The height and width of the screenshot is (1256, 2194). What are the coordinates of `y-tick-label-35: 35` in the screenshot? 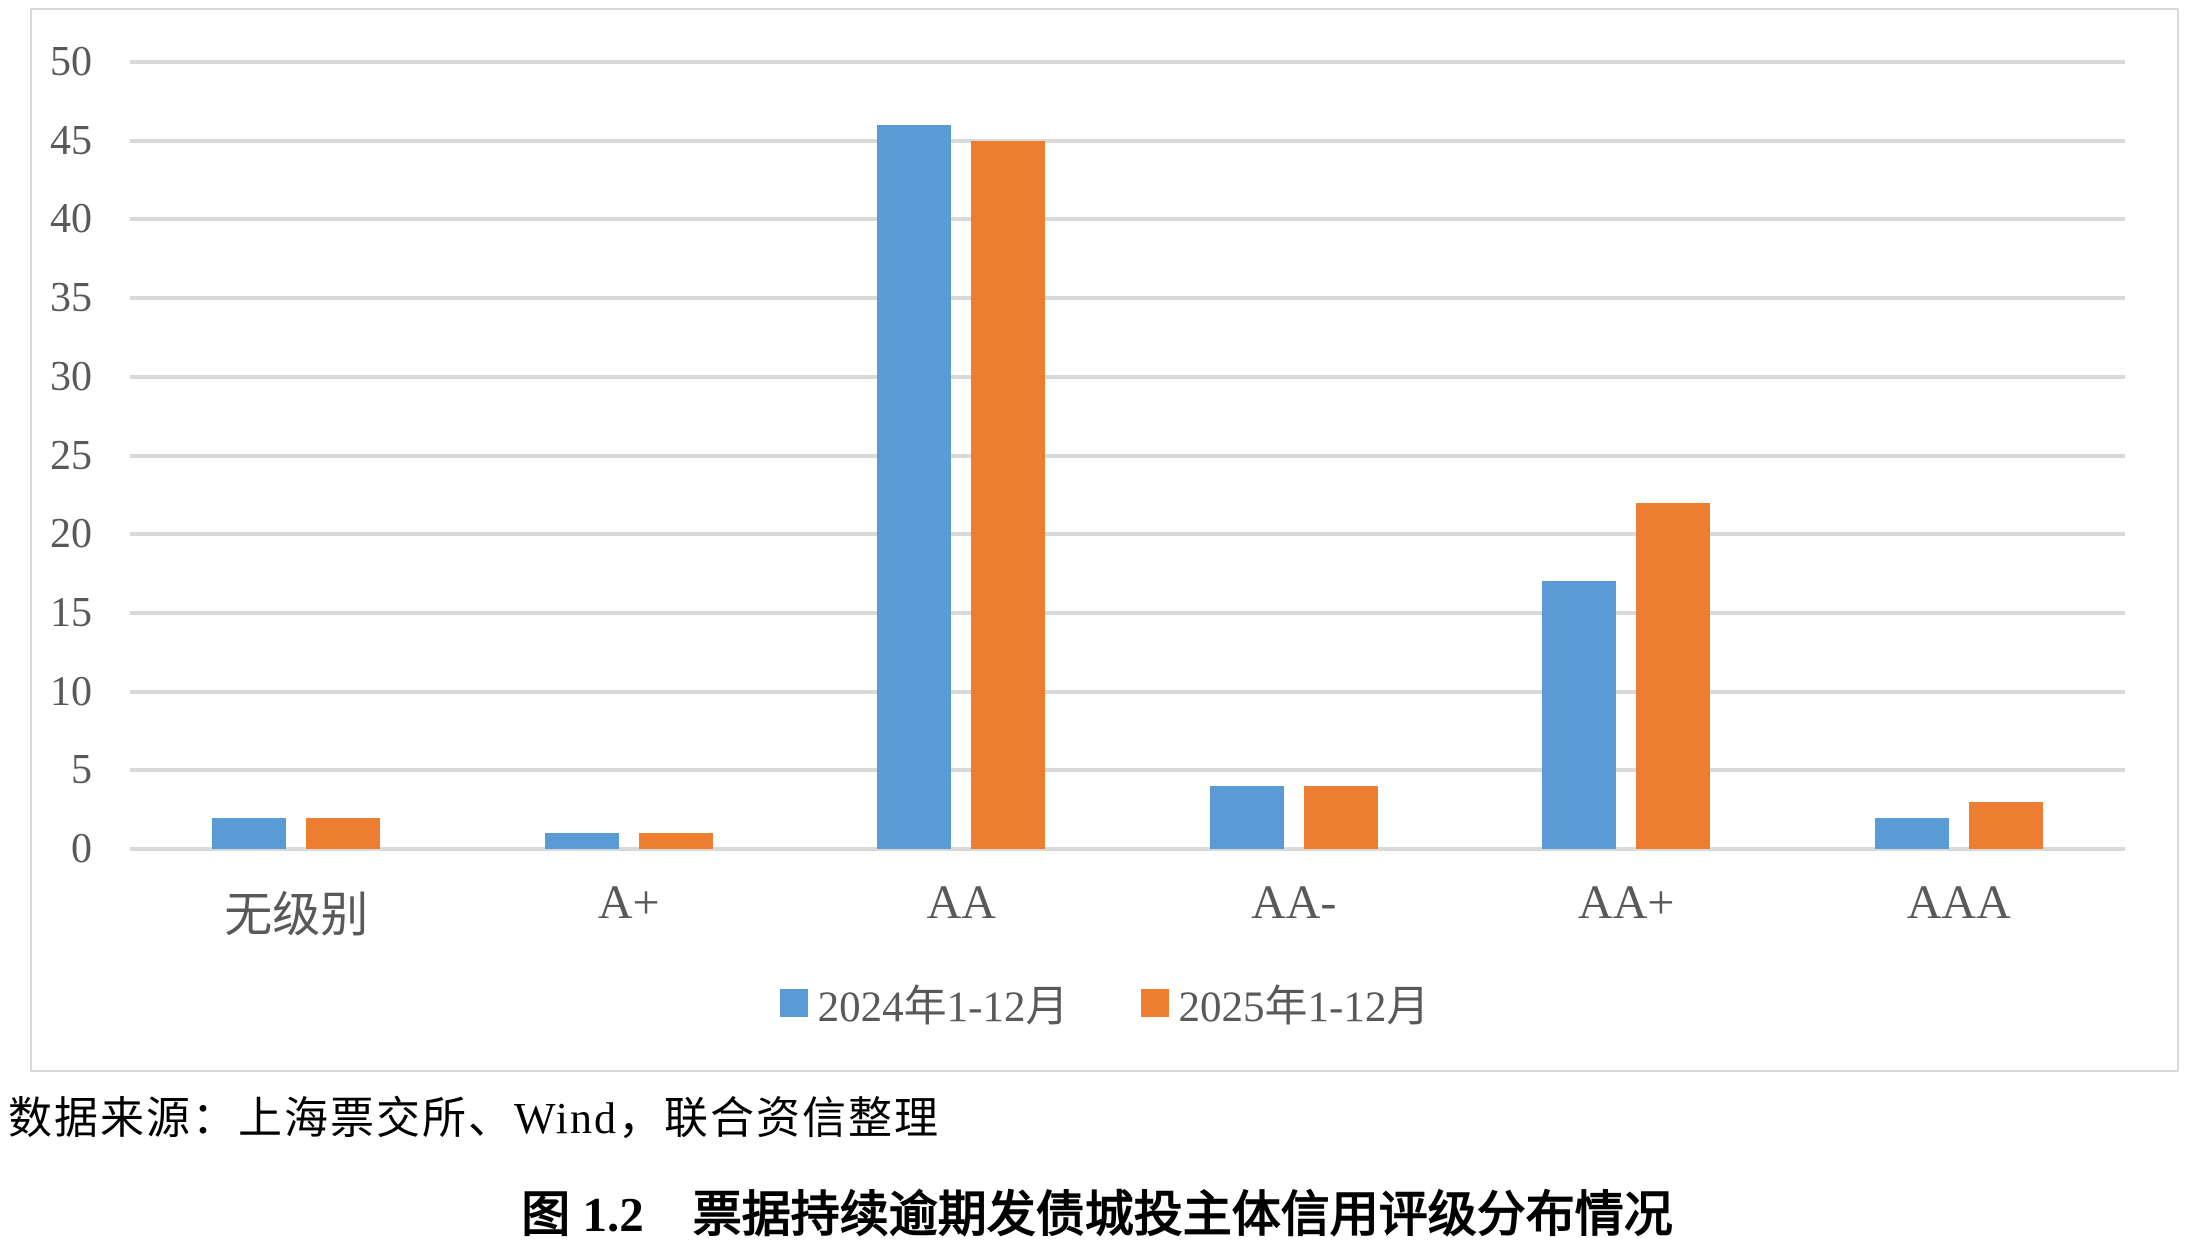 It's located at (71, 298).